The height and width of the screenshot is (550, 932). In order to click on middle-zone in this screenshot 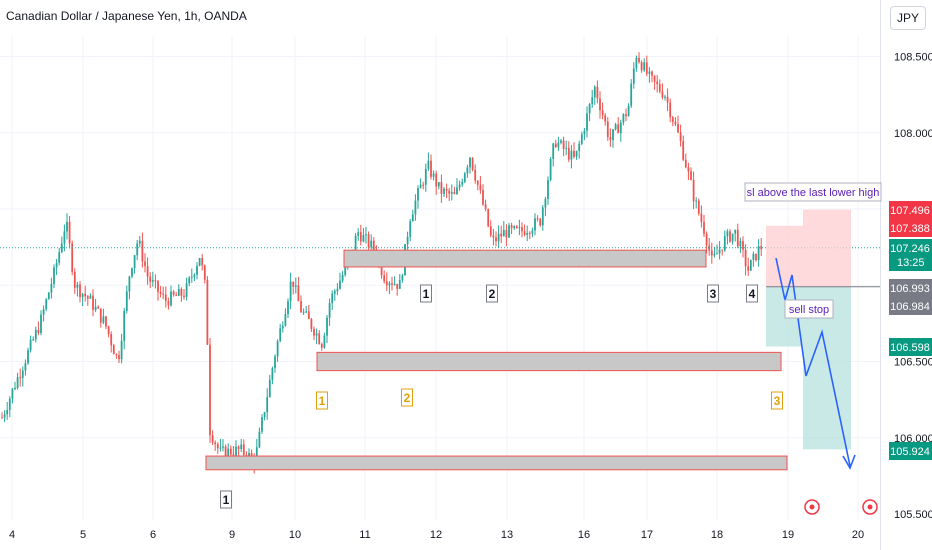, I will do `click(549, 361)`.